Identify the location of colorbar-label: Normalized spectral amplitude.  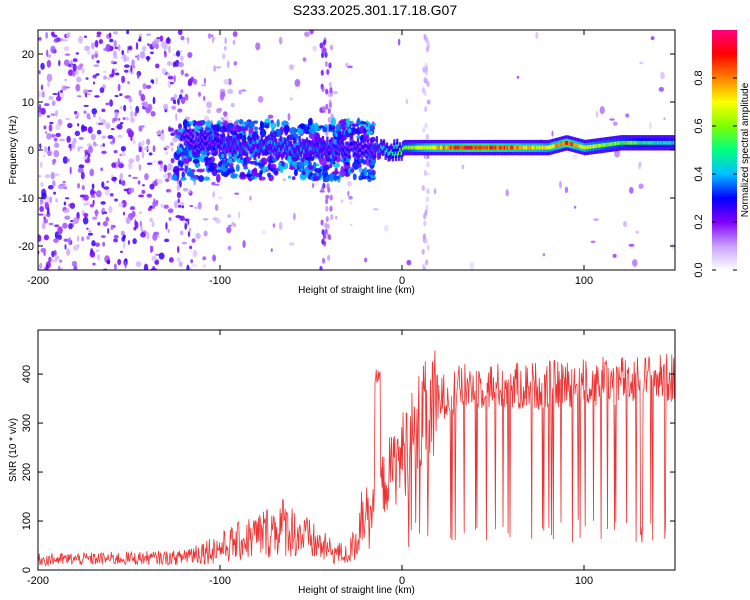
(745, 149).